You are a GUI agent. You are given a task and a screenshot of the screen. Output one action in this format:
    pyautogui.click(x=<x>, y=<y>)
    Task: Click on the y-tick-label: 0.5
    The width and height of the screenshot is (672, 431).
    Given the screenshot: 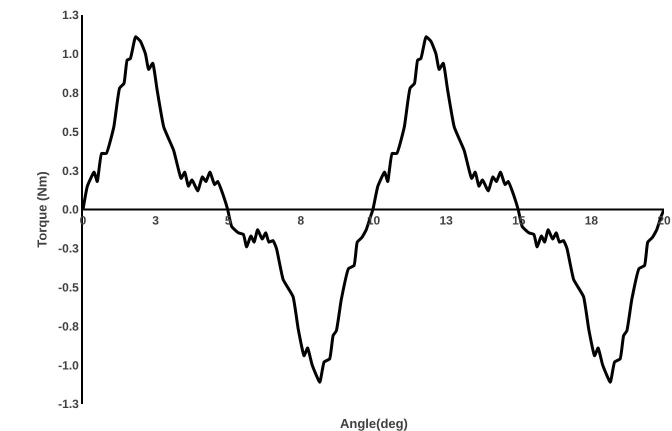 What is the action you would take?
    pyautogui.click(x=71, y=131)
    